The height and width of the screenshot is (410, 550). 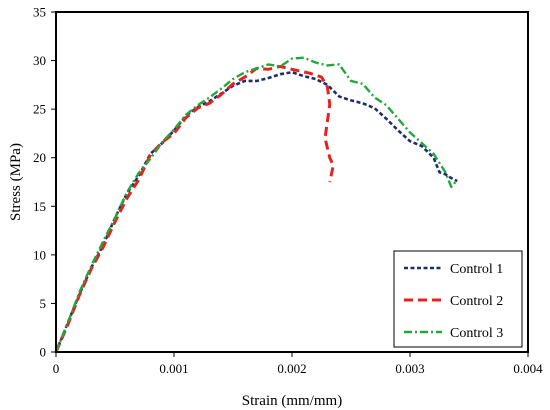 What do you see at coordinates (56, 368) in the screenshot?
I see `x-tick-label: 0` at bounding box center [56, 368].